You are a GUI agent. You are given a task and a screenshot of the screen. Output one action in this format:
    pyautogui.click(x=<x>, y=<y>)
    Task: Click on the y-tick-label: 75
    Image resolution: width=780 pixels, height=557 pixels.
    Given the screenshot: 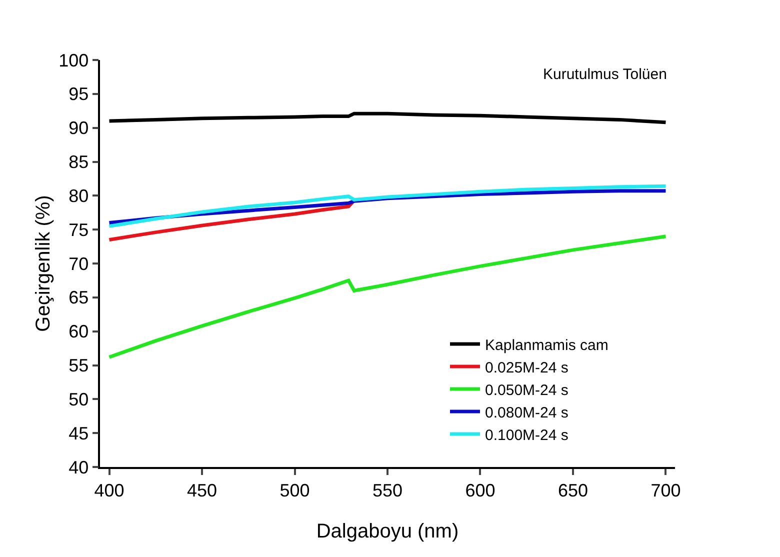 What is the action you would take?
    pyautogui.click(x=78, y=230)
    